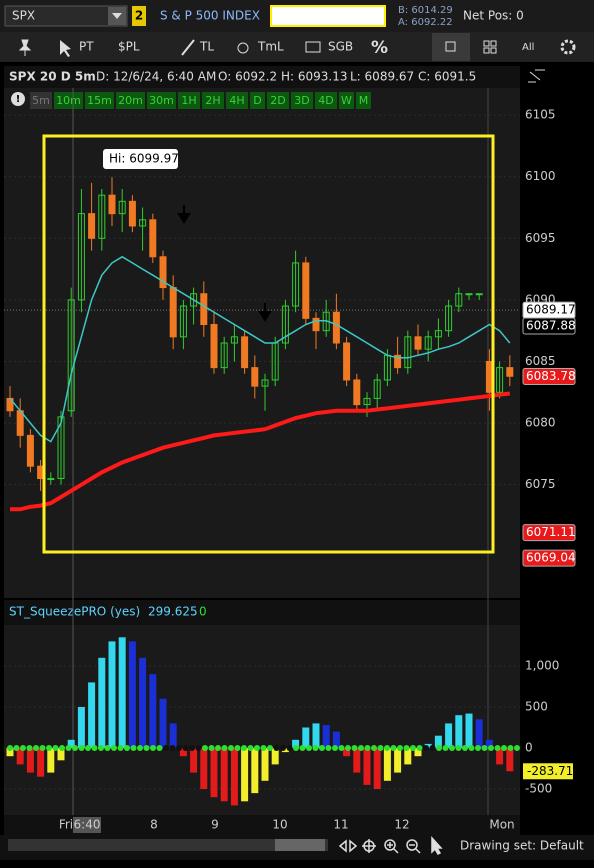 Image resolution: width=594 pixels, height=868 pixels. What do you see at coordinates (65, 48) in the screenshot?
I see `pointer-icon` at bounding box center [65, 48].